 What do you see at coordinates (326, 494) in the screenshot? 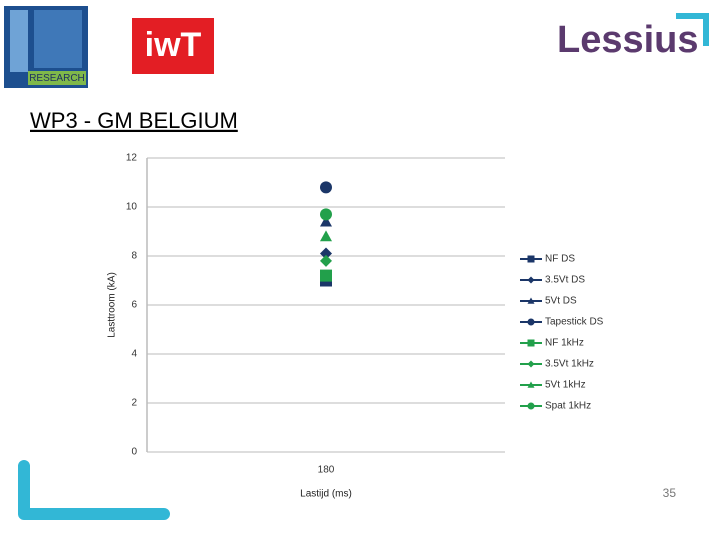
I see `x-axis-label: Lastijd (ms)` at bounding box center [326, 494].